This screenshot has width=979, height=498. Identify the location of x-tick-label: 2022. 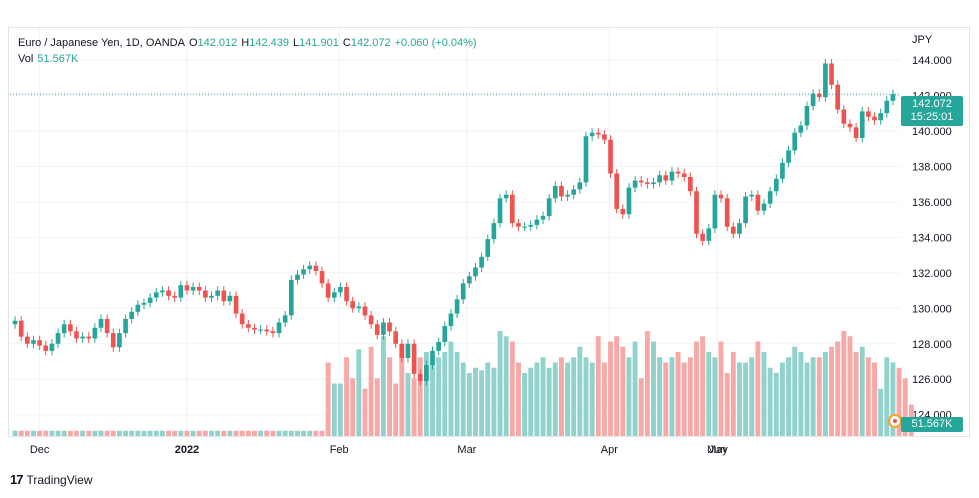
(187, 450).